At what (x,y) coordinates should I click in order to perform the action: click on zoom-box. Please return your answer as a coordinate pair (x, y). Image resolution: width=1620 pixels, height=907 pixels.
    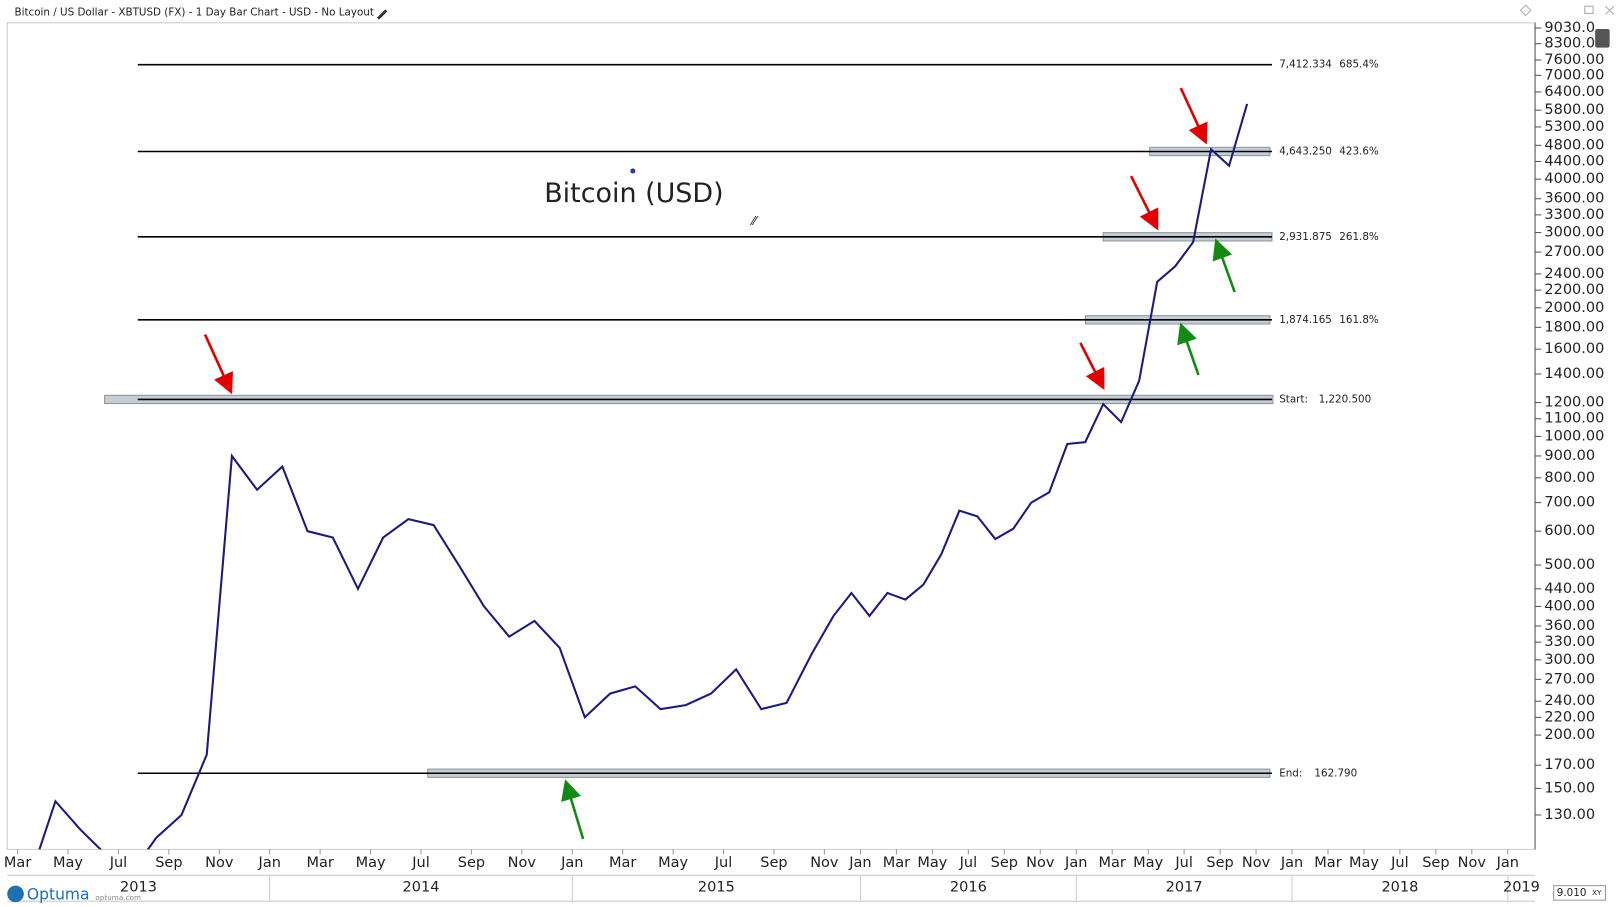
    Looking at the image, I should click on (1580, 893).